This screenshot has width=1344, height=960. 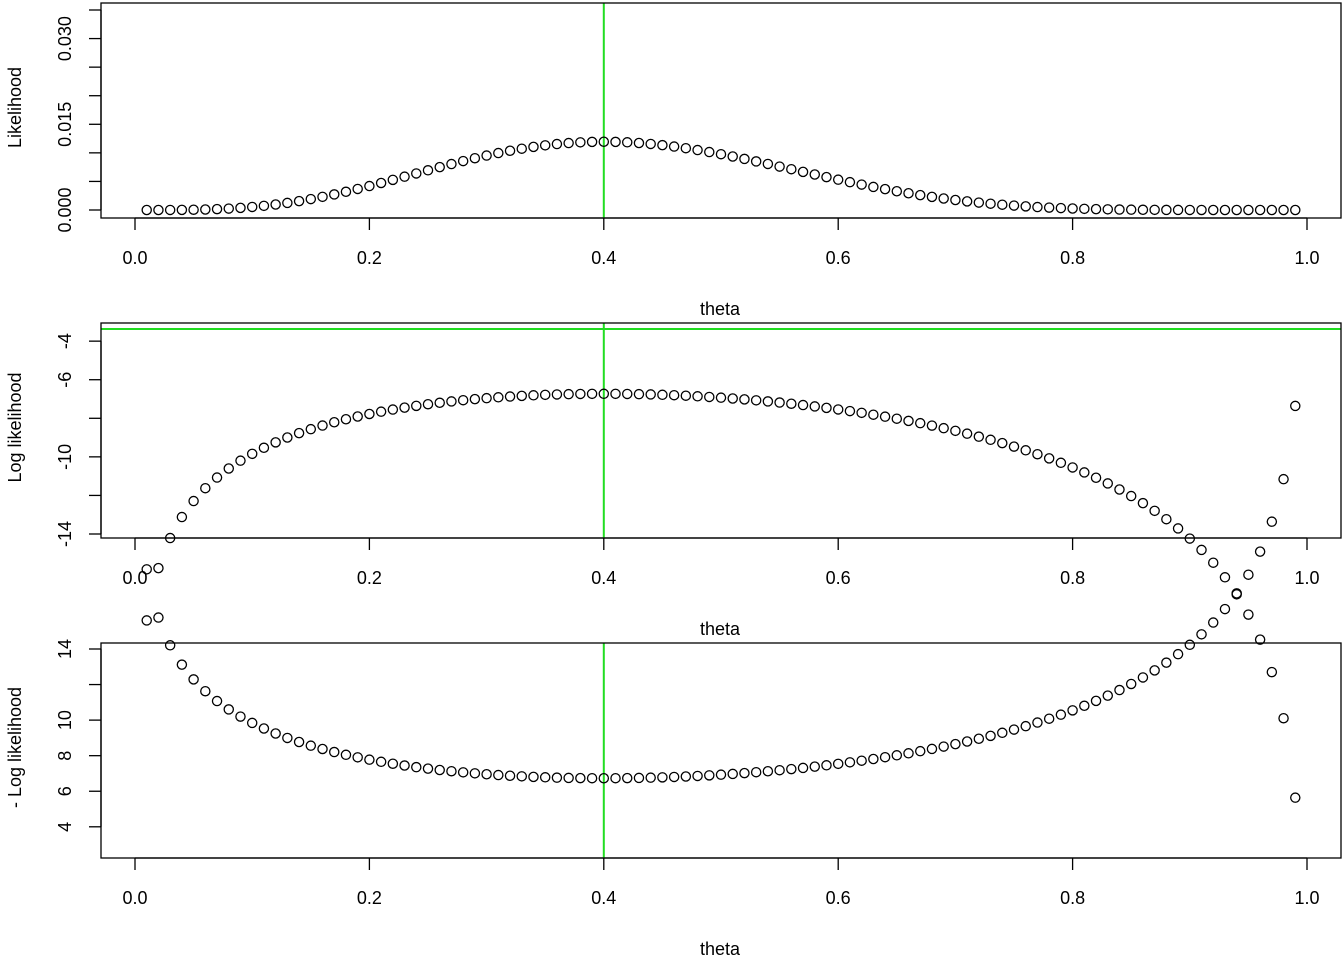 What do you see at coordinates (720, 629) in the screenshot?
I see `x-axis-label-log-likelihood: theta` at bounding box center [720, 629].